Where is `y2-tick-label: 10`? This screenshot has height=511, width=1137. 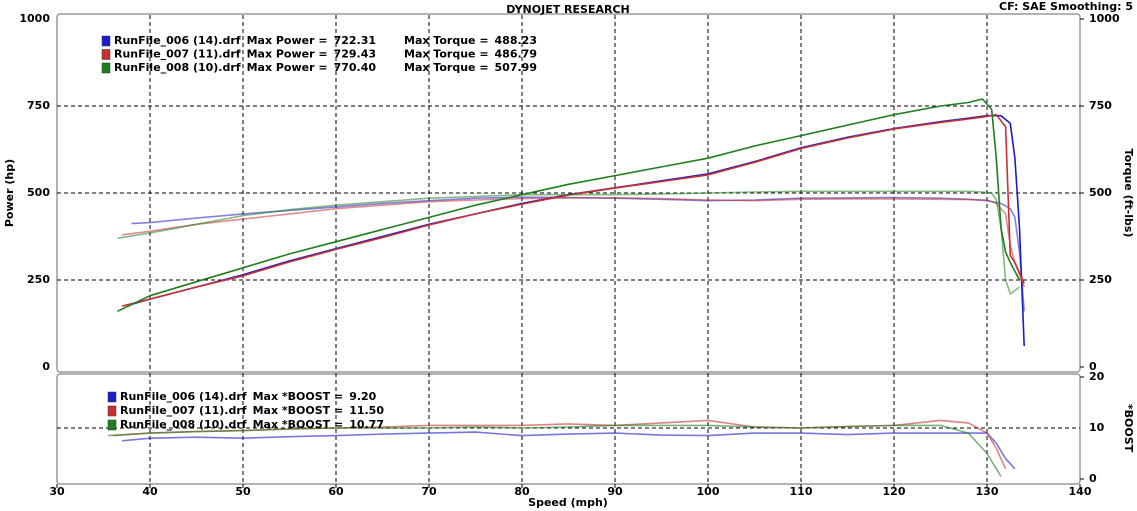 y2-tick-label: 10 is located at coordinates (1097, 427).